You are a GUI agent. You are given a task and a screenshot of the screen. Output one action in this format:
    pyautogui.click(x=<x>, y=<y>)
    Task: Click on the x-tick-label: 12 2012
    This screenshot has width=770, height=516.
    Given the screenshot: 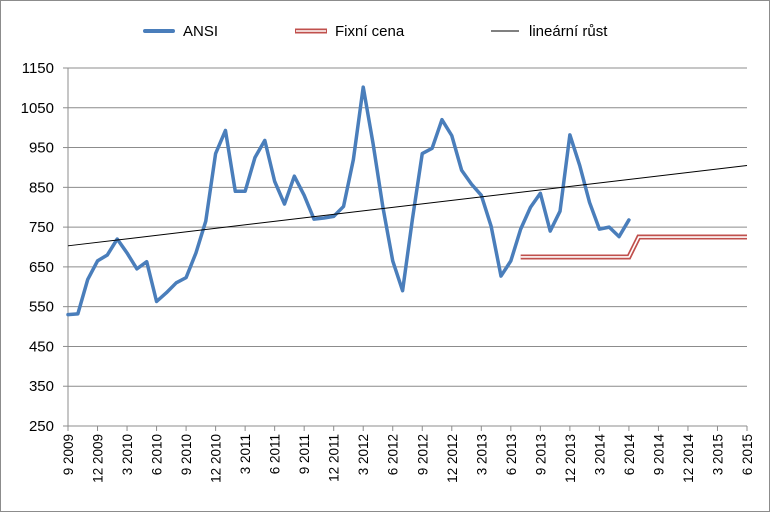 What is the action you would take?
    pyautogui.click(x=452, y=458)
    